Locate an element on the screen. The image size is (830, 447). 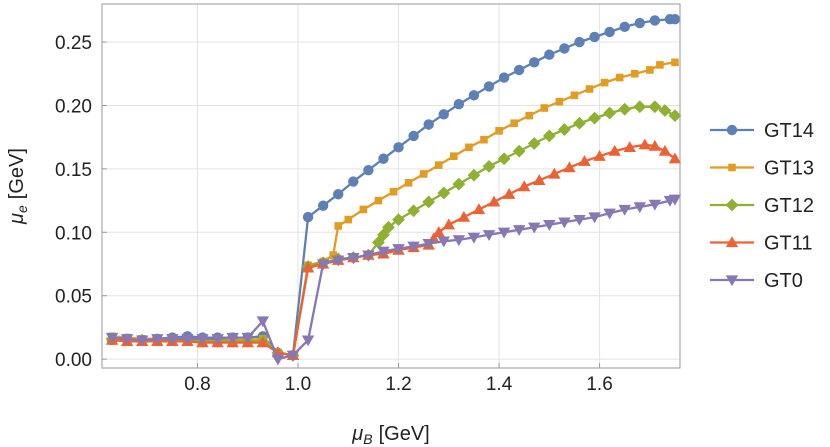
legend-item-gt13: GT13 is located at coordinates (762, 169).